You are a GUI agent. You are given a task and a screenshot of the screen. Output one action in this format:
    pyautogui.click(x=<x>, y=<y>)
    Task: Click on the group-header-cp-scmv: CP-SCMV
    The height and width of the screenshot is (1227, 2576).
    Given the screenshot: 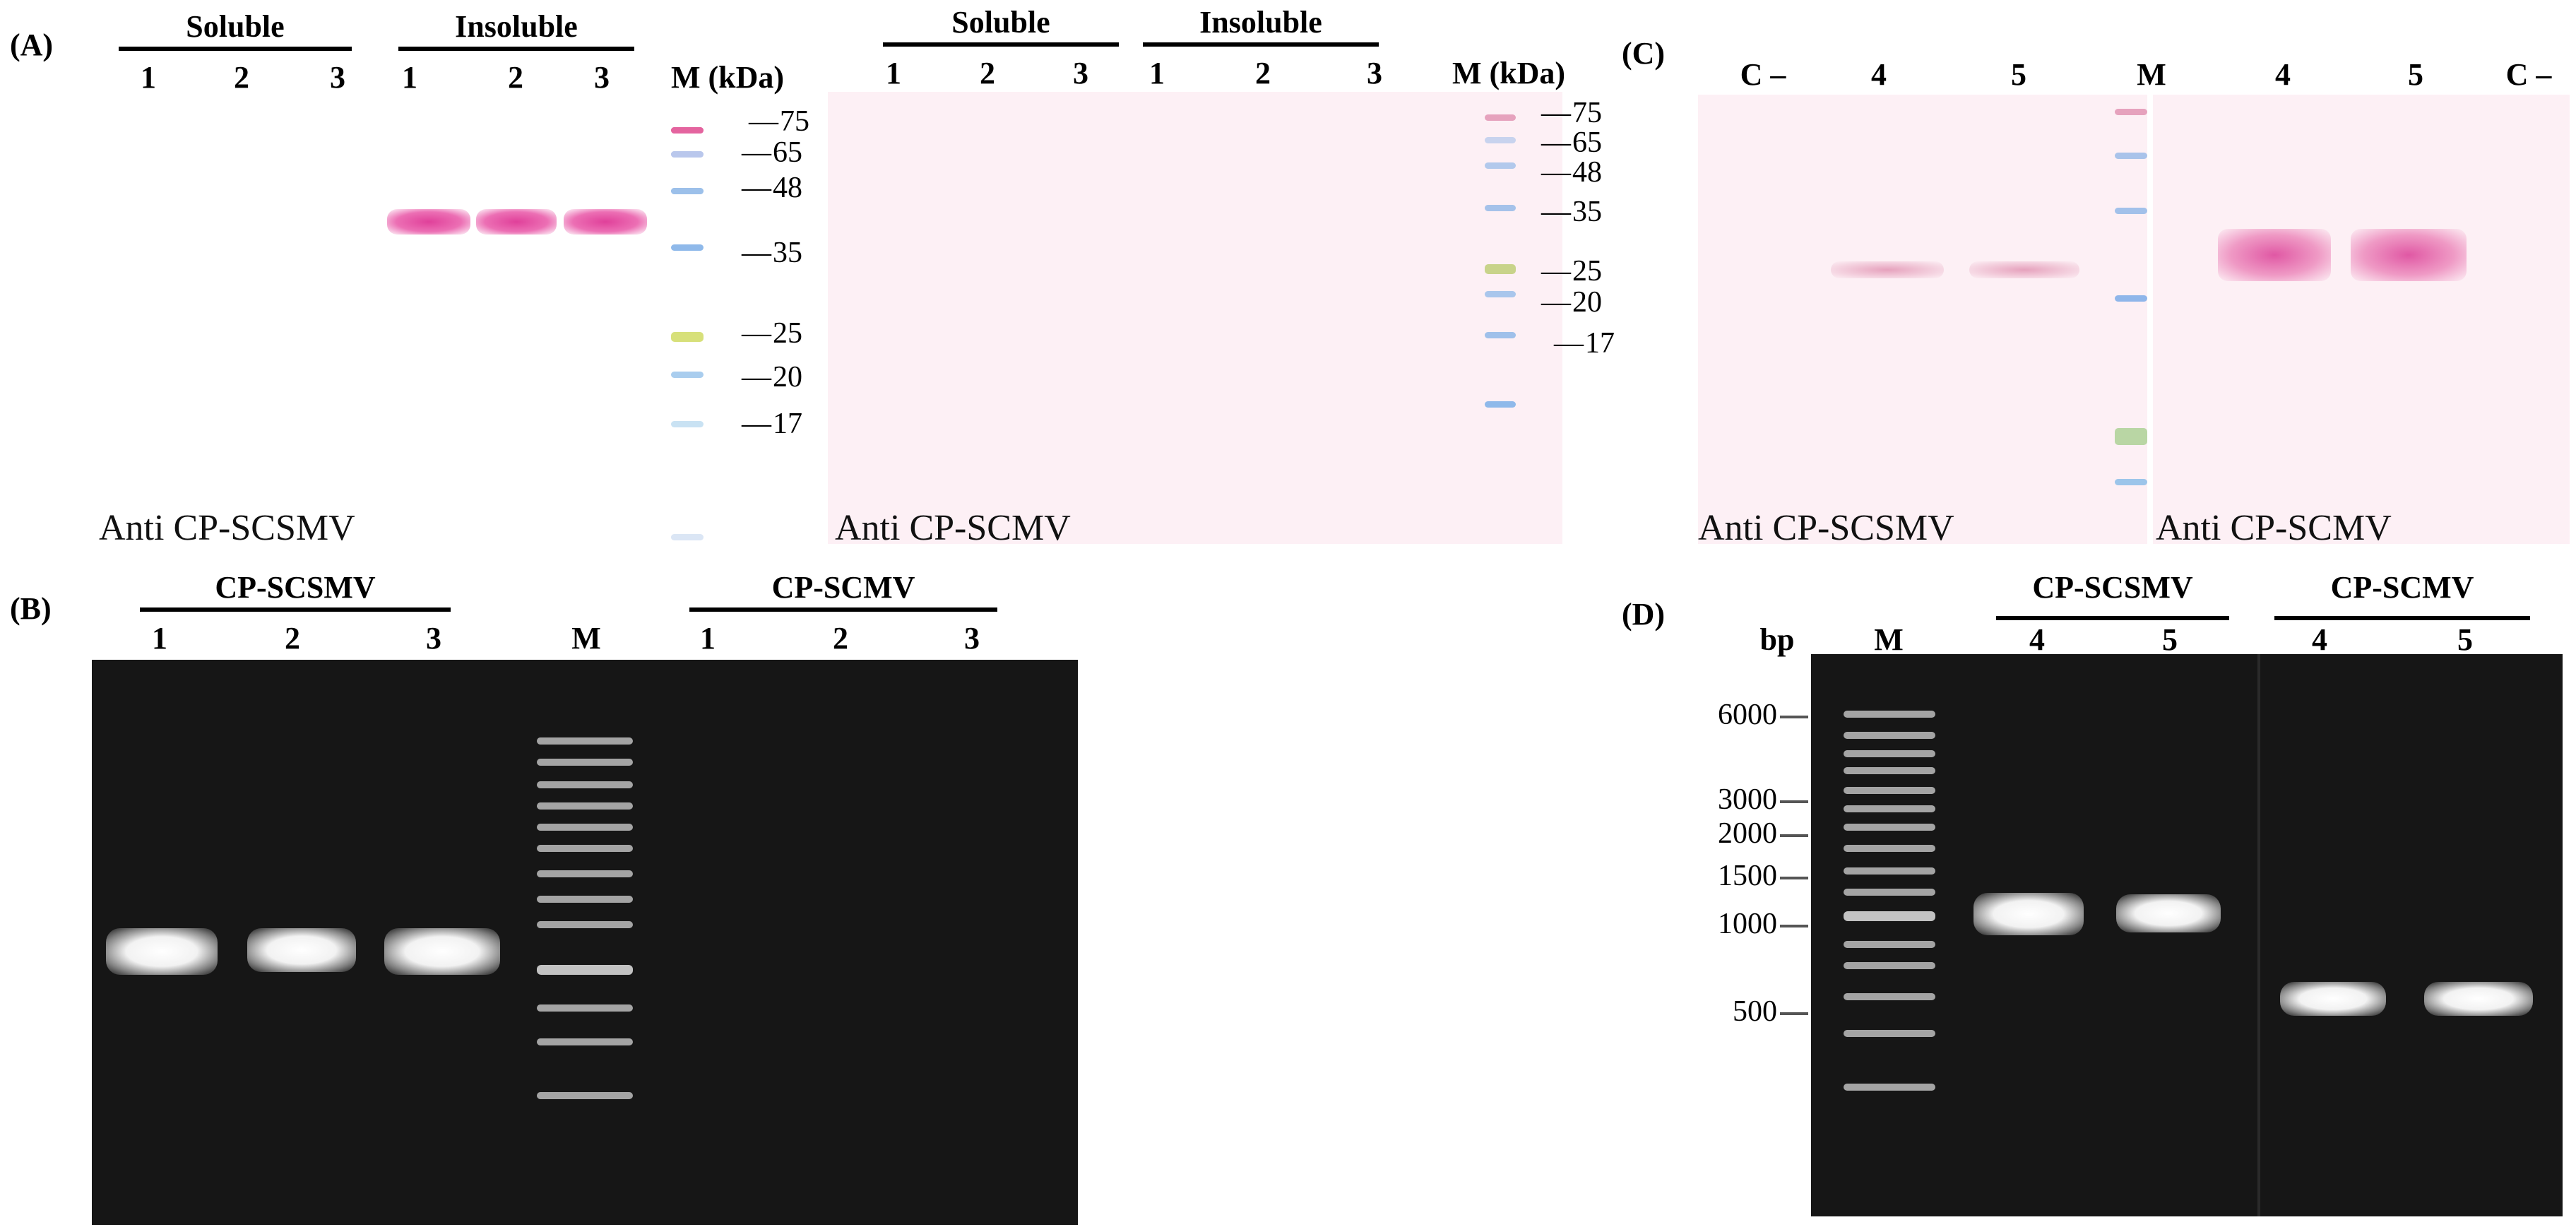 What is the action you would take?
    pyautogui.click(x=2402, y=587)
    